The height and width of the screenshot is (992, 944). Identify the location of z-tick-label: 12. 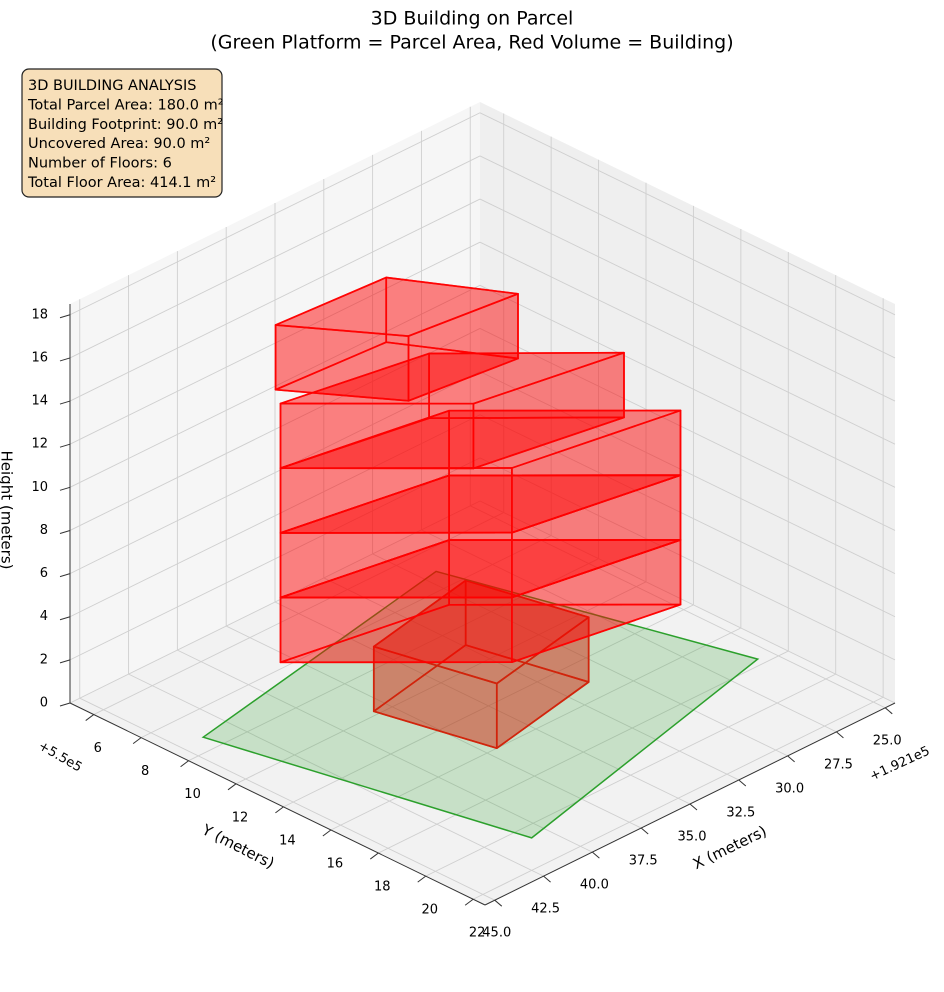
(39, 444).